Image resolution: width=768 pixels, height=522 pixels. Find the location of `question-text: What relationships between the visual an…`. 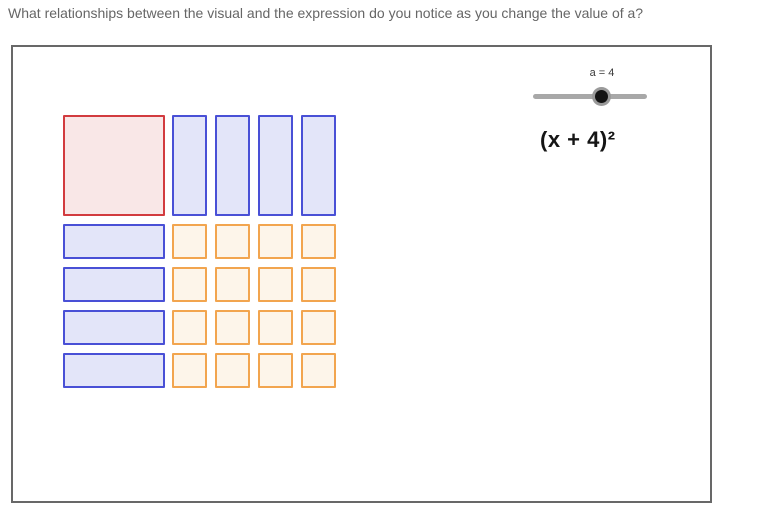

question-text: What relationships between the visual an… is located at coordinates (326, 13).